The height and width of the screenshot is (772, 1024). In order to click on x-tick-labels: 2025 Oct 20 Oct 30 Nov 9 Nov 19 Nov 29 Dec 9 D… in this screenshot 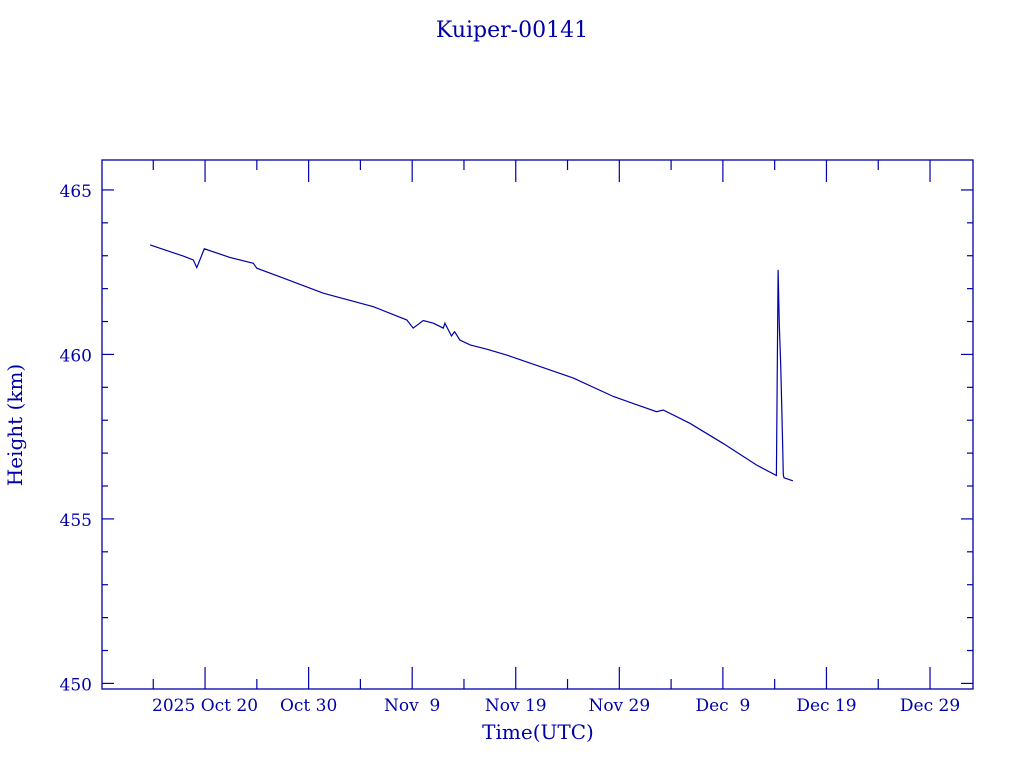, I will do `click(556, 706)`.